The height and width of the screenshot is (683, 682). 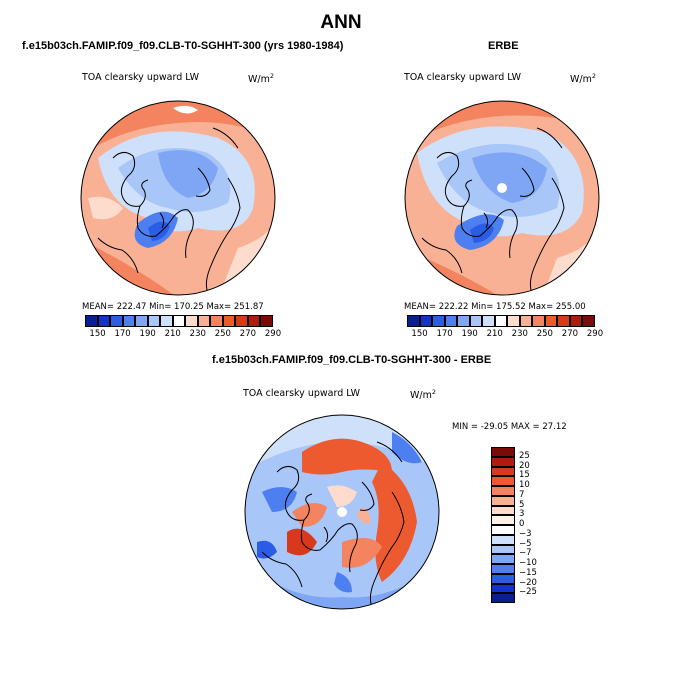 I want to click on diff-colorbar-tick-label: 20, so click(x=524, y=465).